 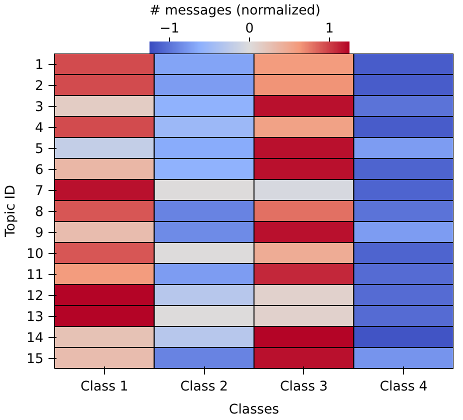 I want to click on y-tick-label: 10, so click(x=35, y=254).